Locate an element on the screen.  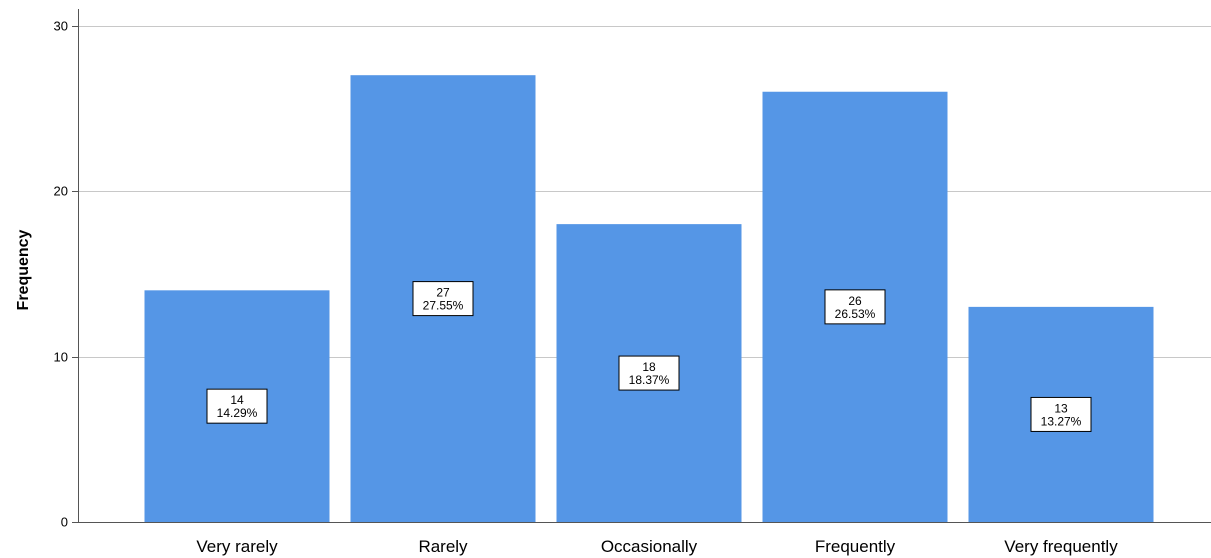
x-category-label: Occasionally is located at coordinates (649, 546).